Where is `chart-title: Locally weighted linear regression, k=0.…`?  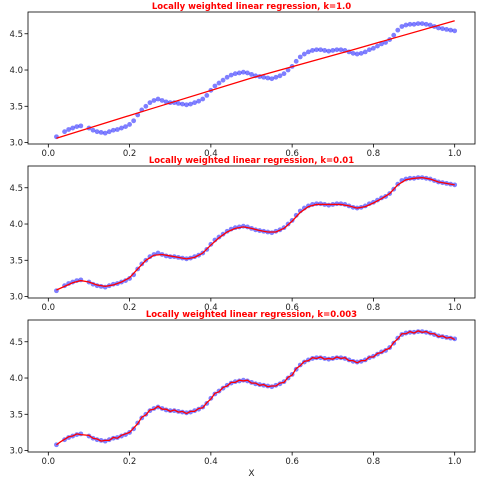
chart-title: Locally weighted linear regression, k=0.… is located at coordinates (251, 161).